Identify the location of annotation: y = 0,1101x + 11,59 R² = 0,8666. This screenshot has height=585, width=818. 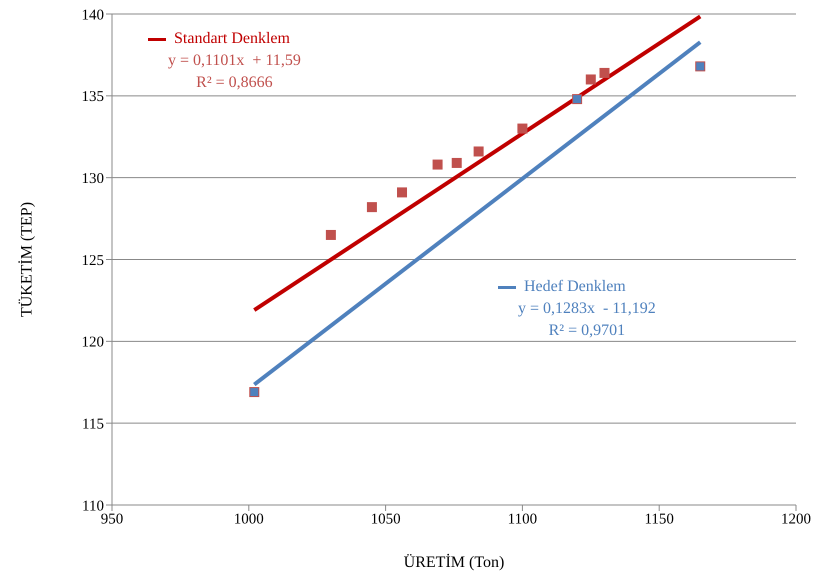
(234, 72).